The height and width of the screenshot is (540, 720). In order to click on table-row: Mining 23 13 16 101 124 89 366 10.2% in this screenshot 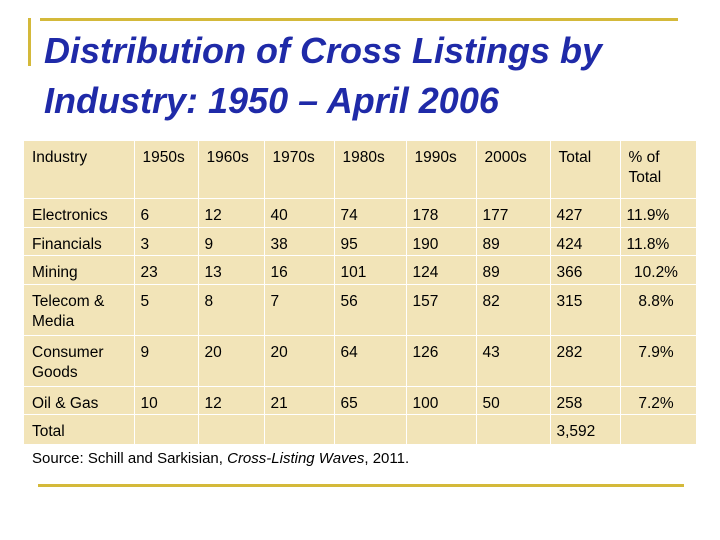, I will do `click(360, 270)`.